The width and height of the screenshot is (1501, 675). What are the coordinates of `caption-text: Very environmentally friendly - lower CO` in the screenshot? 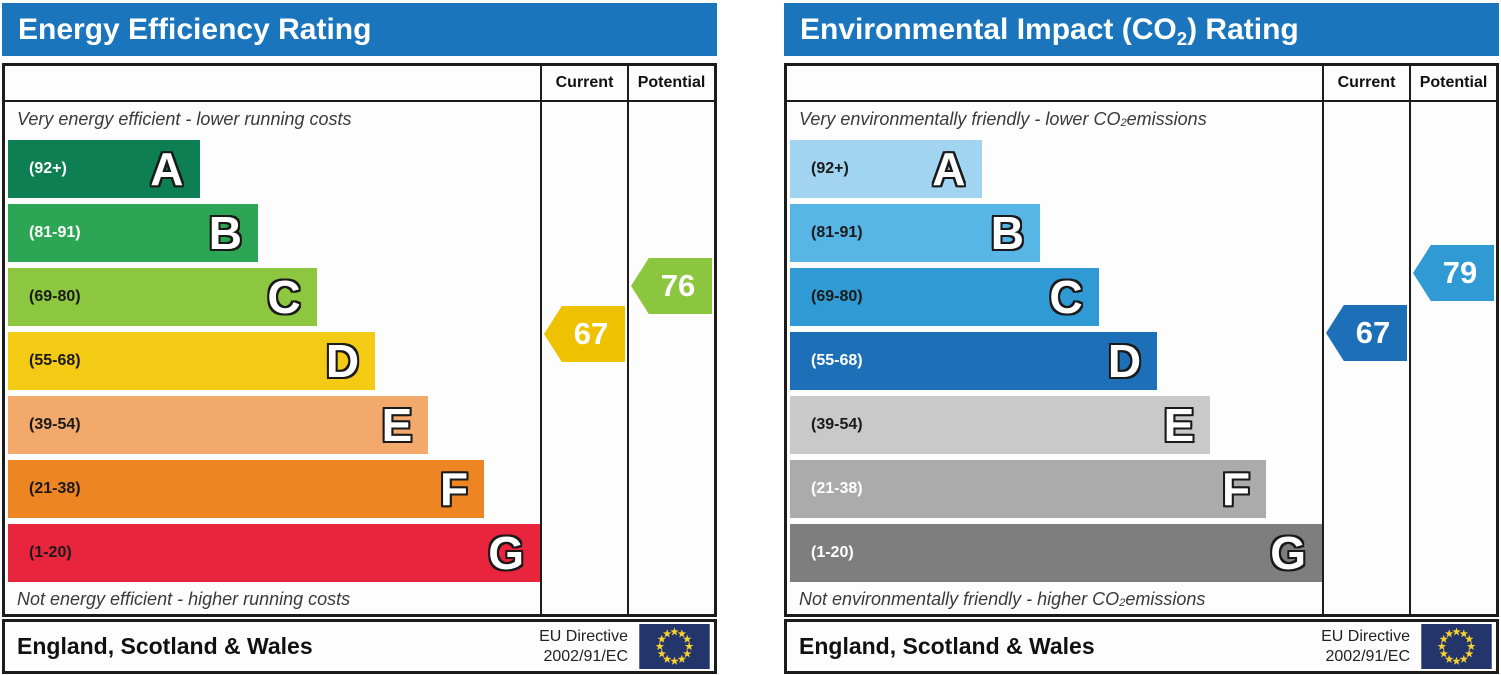 It's located at (960, 119).